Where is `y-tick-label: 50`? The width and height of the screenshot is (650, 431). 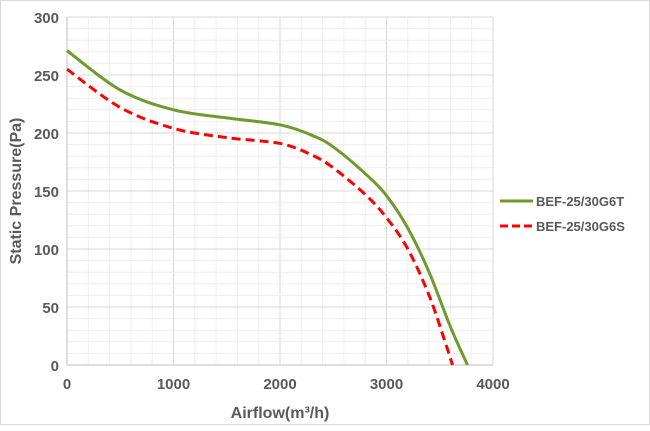 y-tick-label: 50 is located at coordinates (50, 308).